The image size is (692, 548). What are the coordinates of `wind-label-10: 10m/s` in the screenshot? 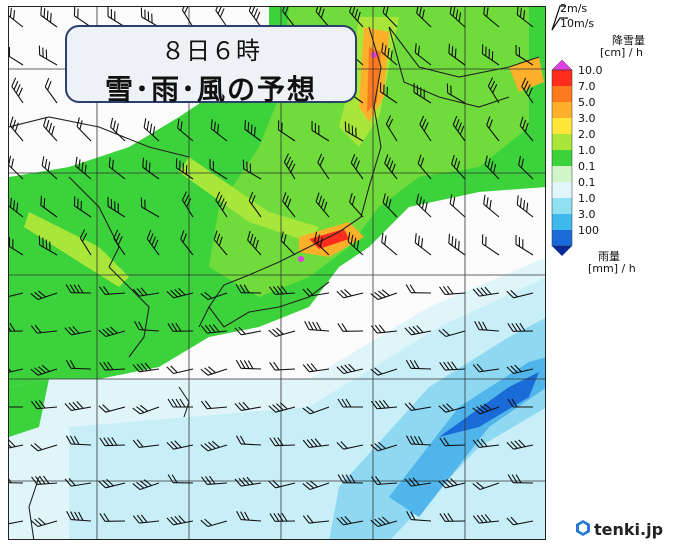 It's located at (577, 23).